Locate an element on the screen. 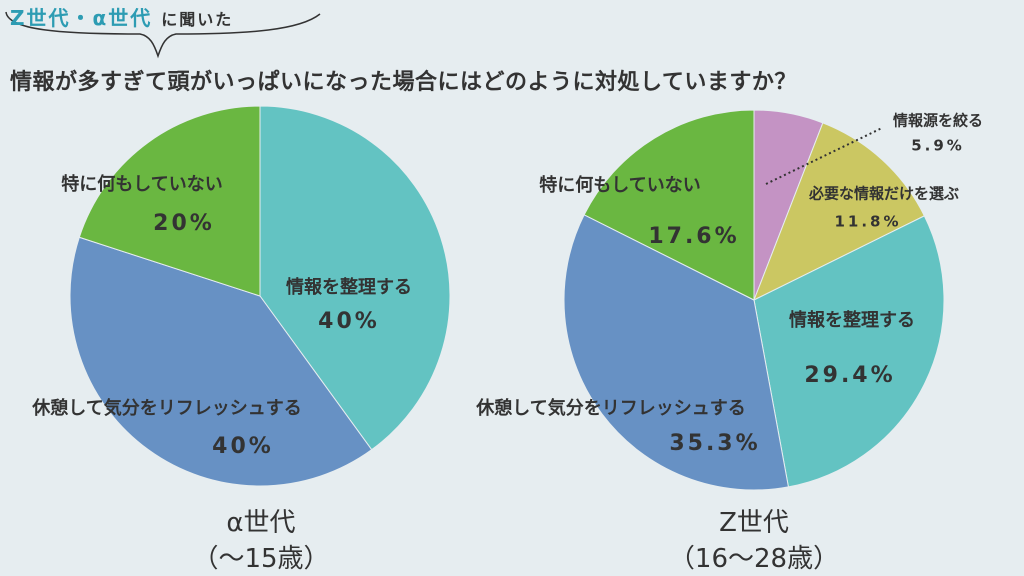 This screenshot has width=1024, height=576. header-underline is located at coordinates (163, 35).